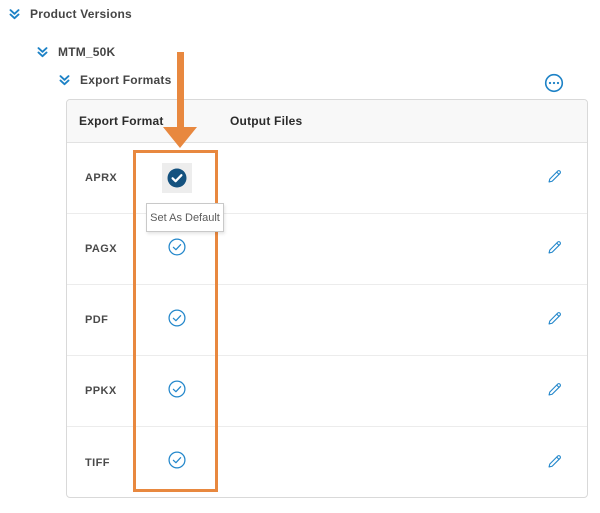  Describe the element at coordinates (266, 121) in the screenshot. I see `column-header-output-files: Output Files` at that location.